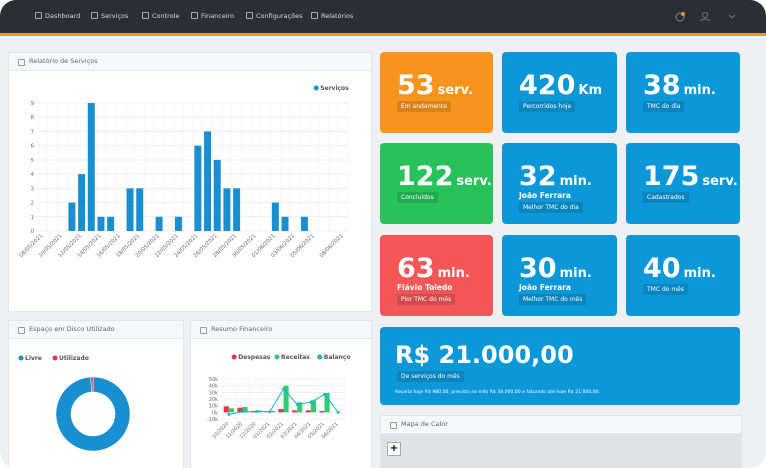 This screenshot has width=766, height=468. I want to click on tile: 122 serv. Concluídos, so click(436, 183).